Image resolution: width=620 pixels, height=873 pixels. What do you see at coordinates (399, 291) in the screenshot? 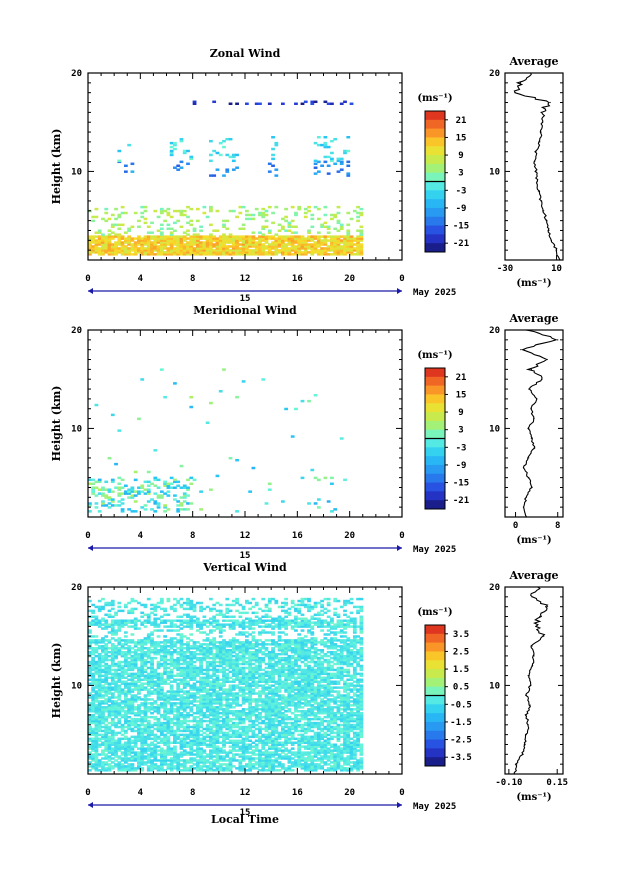
I see `date-line-arrow` at bounding box center [399, 291].